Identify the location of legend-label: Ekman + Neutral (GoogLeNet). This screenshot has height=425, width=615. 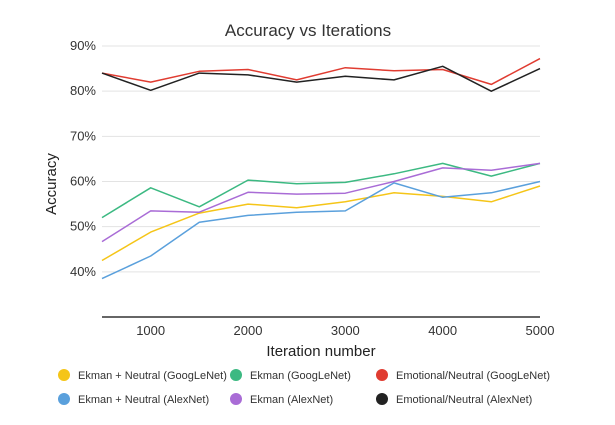
(152, 376).